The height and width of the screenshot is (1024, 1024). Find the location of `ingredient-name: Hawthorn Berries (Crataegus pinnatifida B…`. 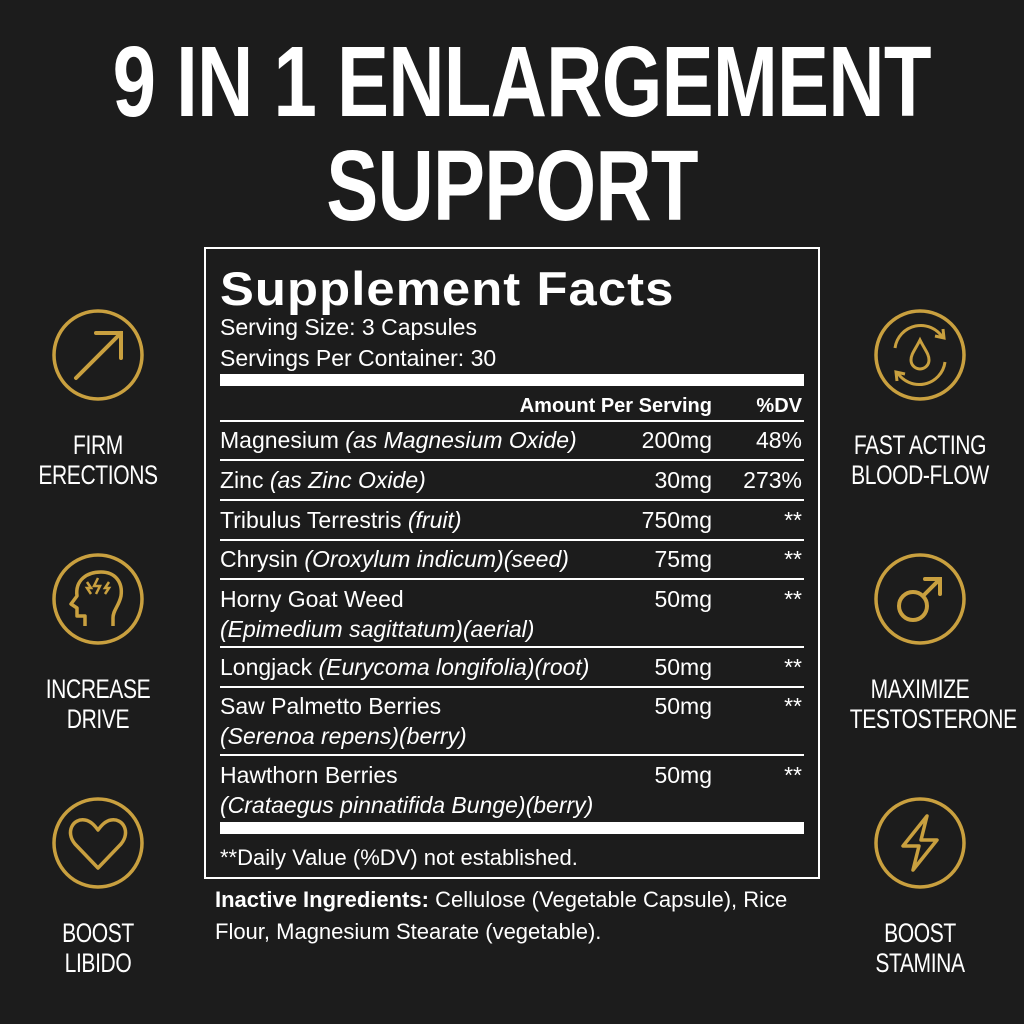

ingredient-name: Hawthorn Berries (Crataegus pinnatifida B… is located at coordinates (407, 790).